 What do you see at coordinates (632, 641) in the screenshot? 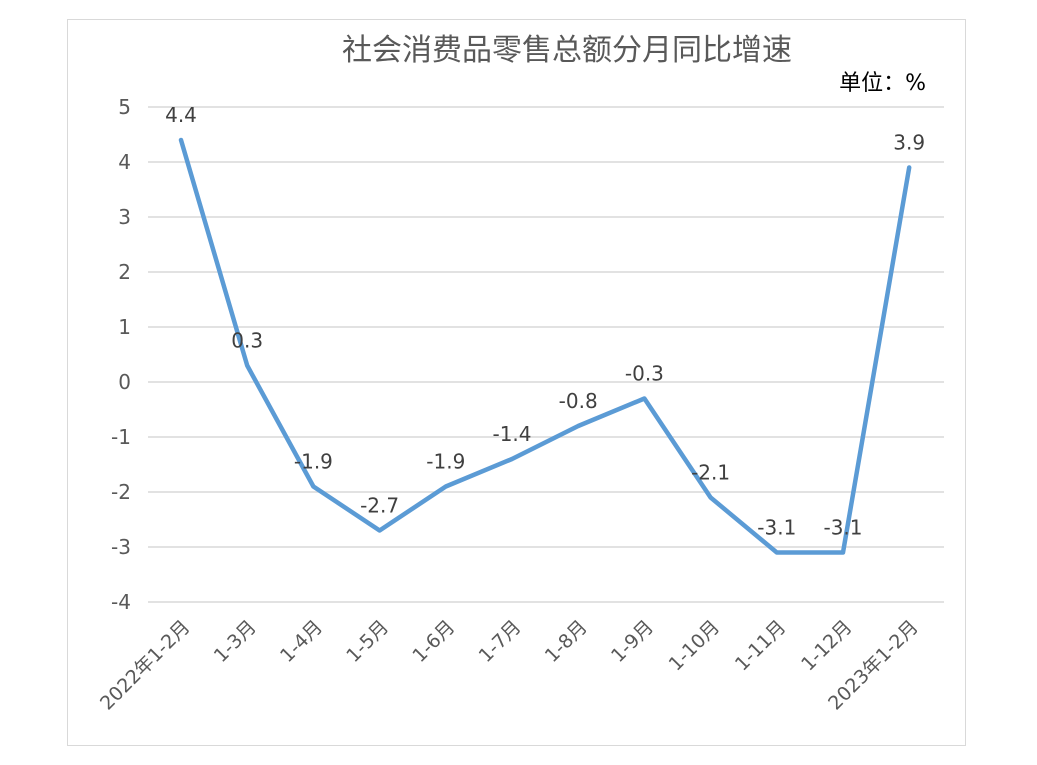
I see `x-tick-label: 1-9月` at bounding box center [632, 641].